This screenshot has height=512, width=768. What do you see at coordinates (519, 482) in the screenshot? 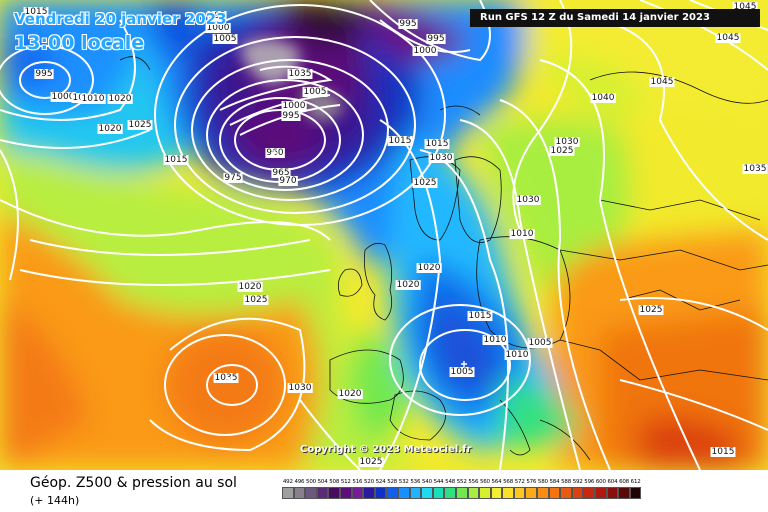
I see `legend-value: 572` at bounding box center [519, 482].